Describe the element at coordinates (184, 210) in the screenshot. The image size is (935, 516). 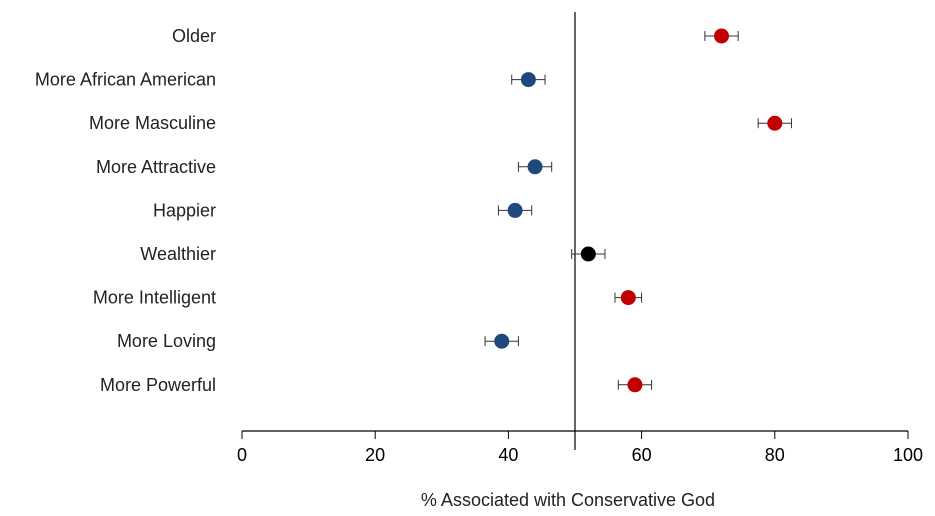
I see `category-label: Happier` at that location.